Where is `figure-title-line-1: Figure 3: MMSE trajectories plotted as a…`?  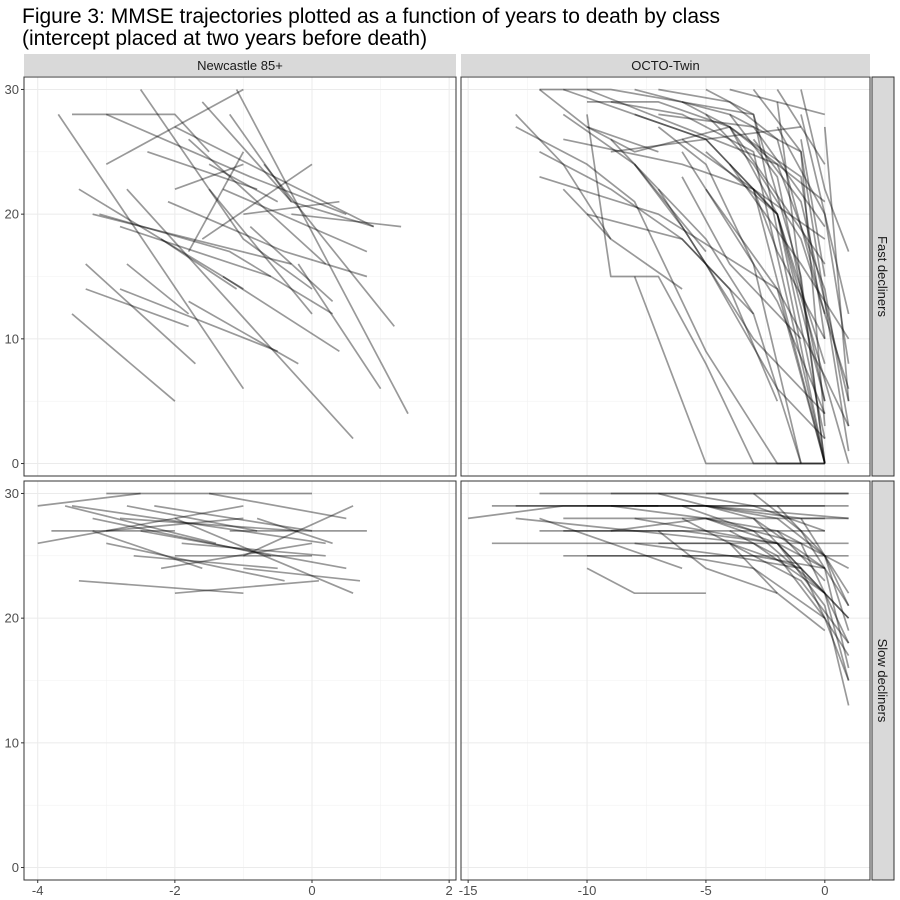
figure-title-line-1: Figure 3: MMSE trajectories plotted as a… is located at coordinates (371, 16).